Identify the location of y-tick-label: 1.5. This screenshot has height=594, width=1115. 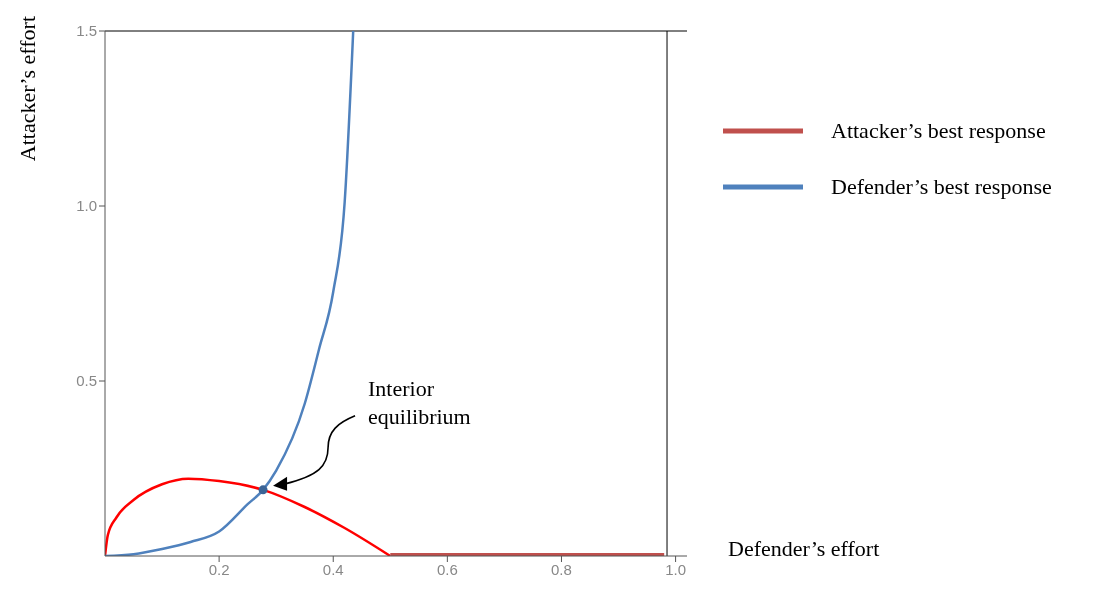
(86, 31).